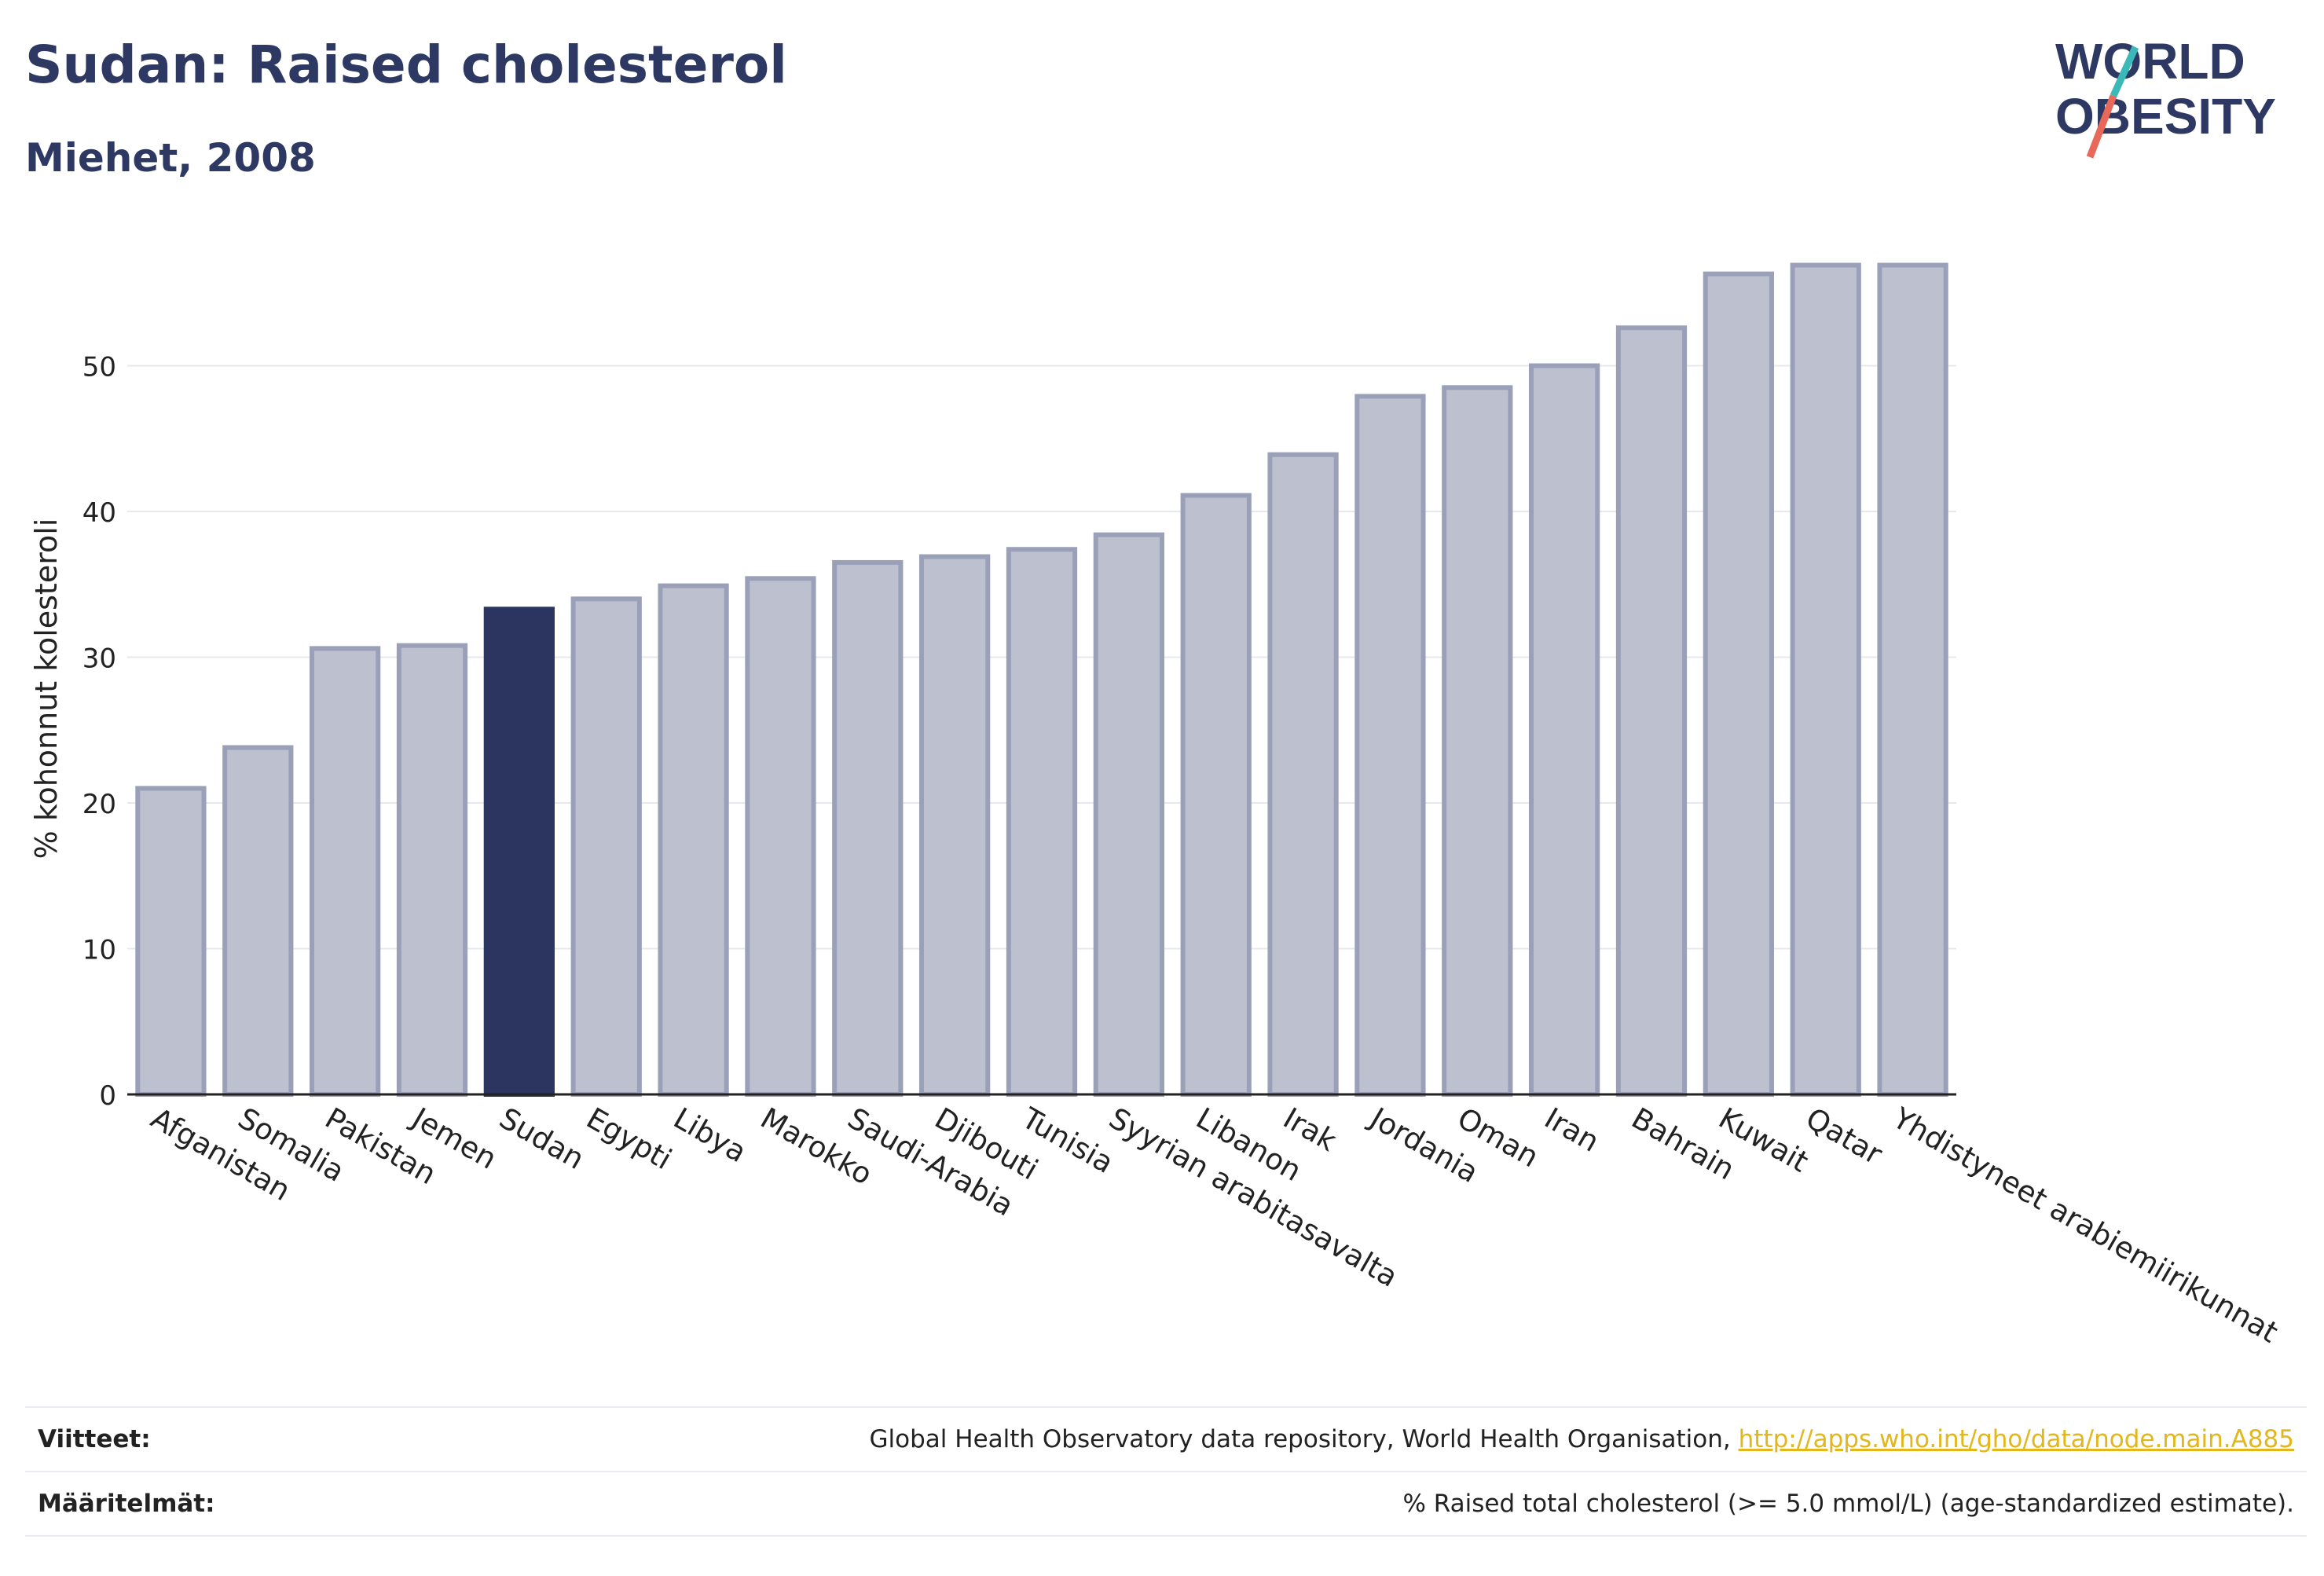  I want to click on bar-irak, so click(1303, 774).